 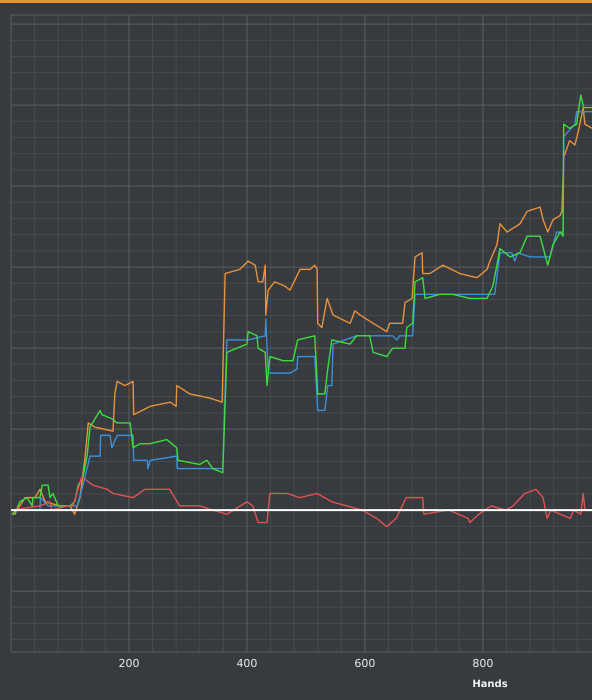 What do you see at coordinates (129, 663) in the screenshot?
I see `x-tick-label: 200` at bounding box center [129, 663].